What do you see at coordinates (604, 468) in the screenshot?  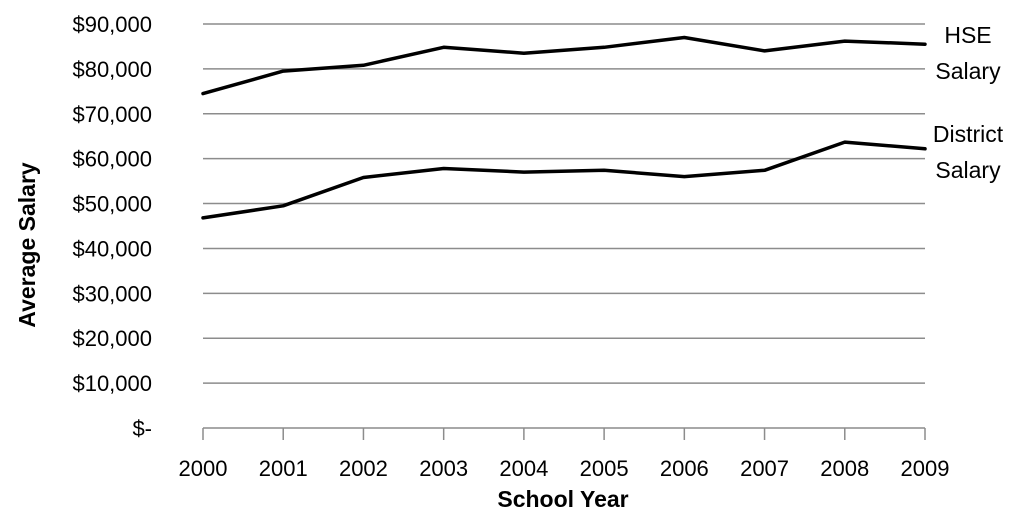 I see `x-tick-label: 2005` at bounding box center [604, 468].